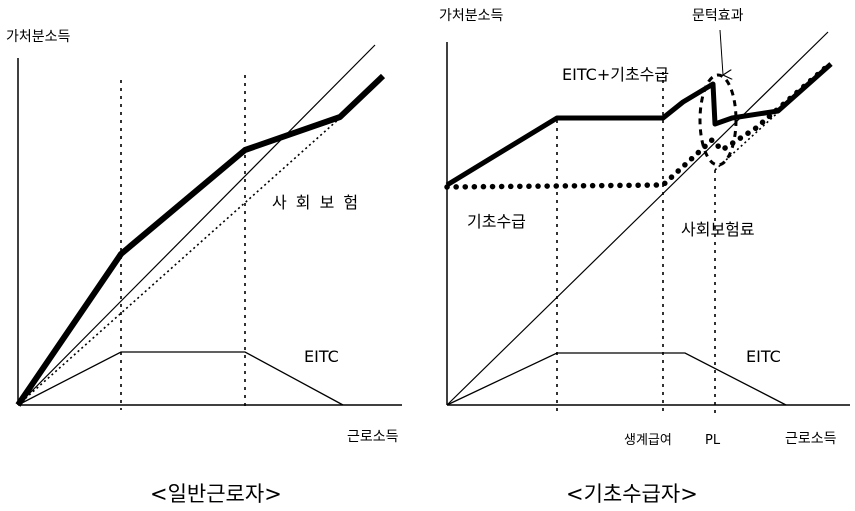 This screenshot has width=855, height=511. What do you see at coordinates (718, 120) in the screenshot?
I see `threshold-effect-dashed-ellipse` at bounding box center [718, 120].